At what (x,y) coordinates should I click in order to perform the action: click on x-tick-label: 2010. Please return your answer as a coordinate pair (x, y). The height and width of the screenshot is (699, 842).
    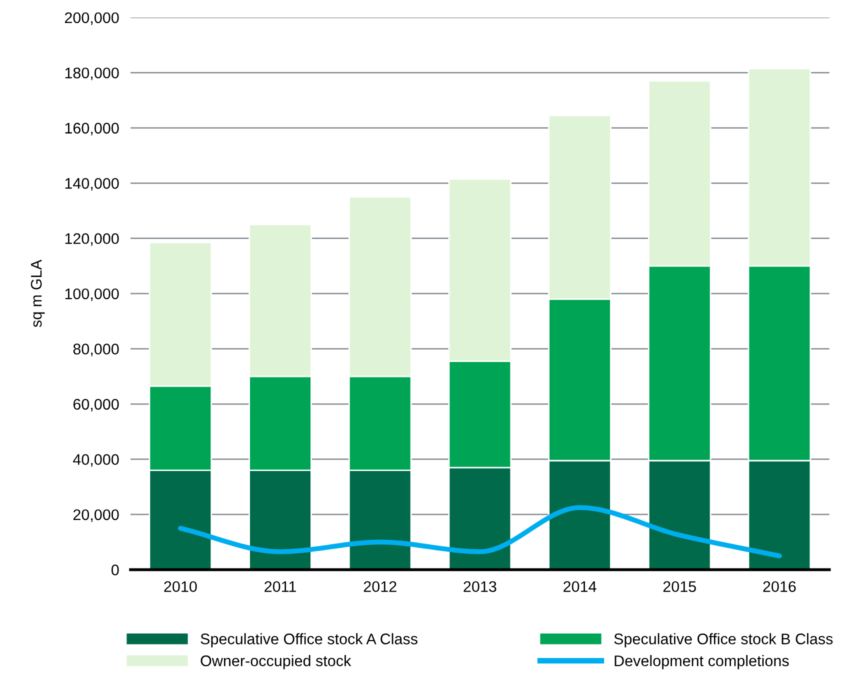
    Looking at the image, I should click on (180, 586).